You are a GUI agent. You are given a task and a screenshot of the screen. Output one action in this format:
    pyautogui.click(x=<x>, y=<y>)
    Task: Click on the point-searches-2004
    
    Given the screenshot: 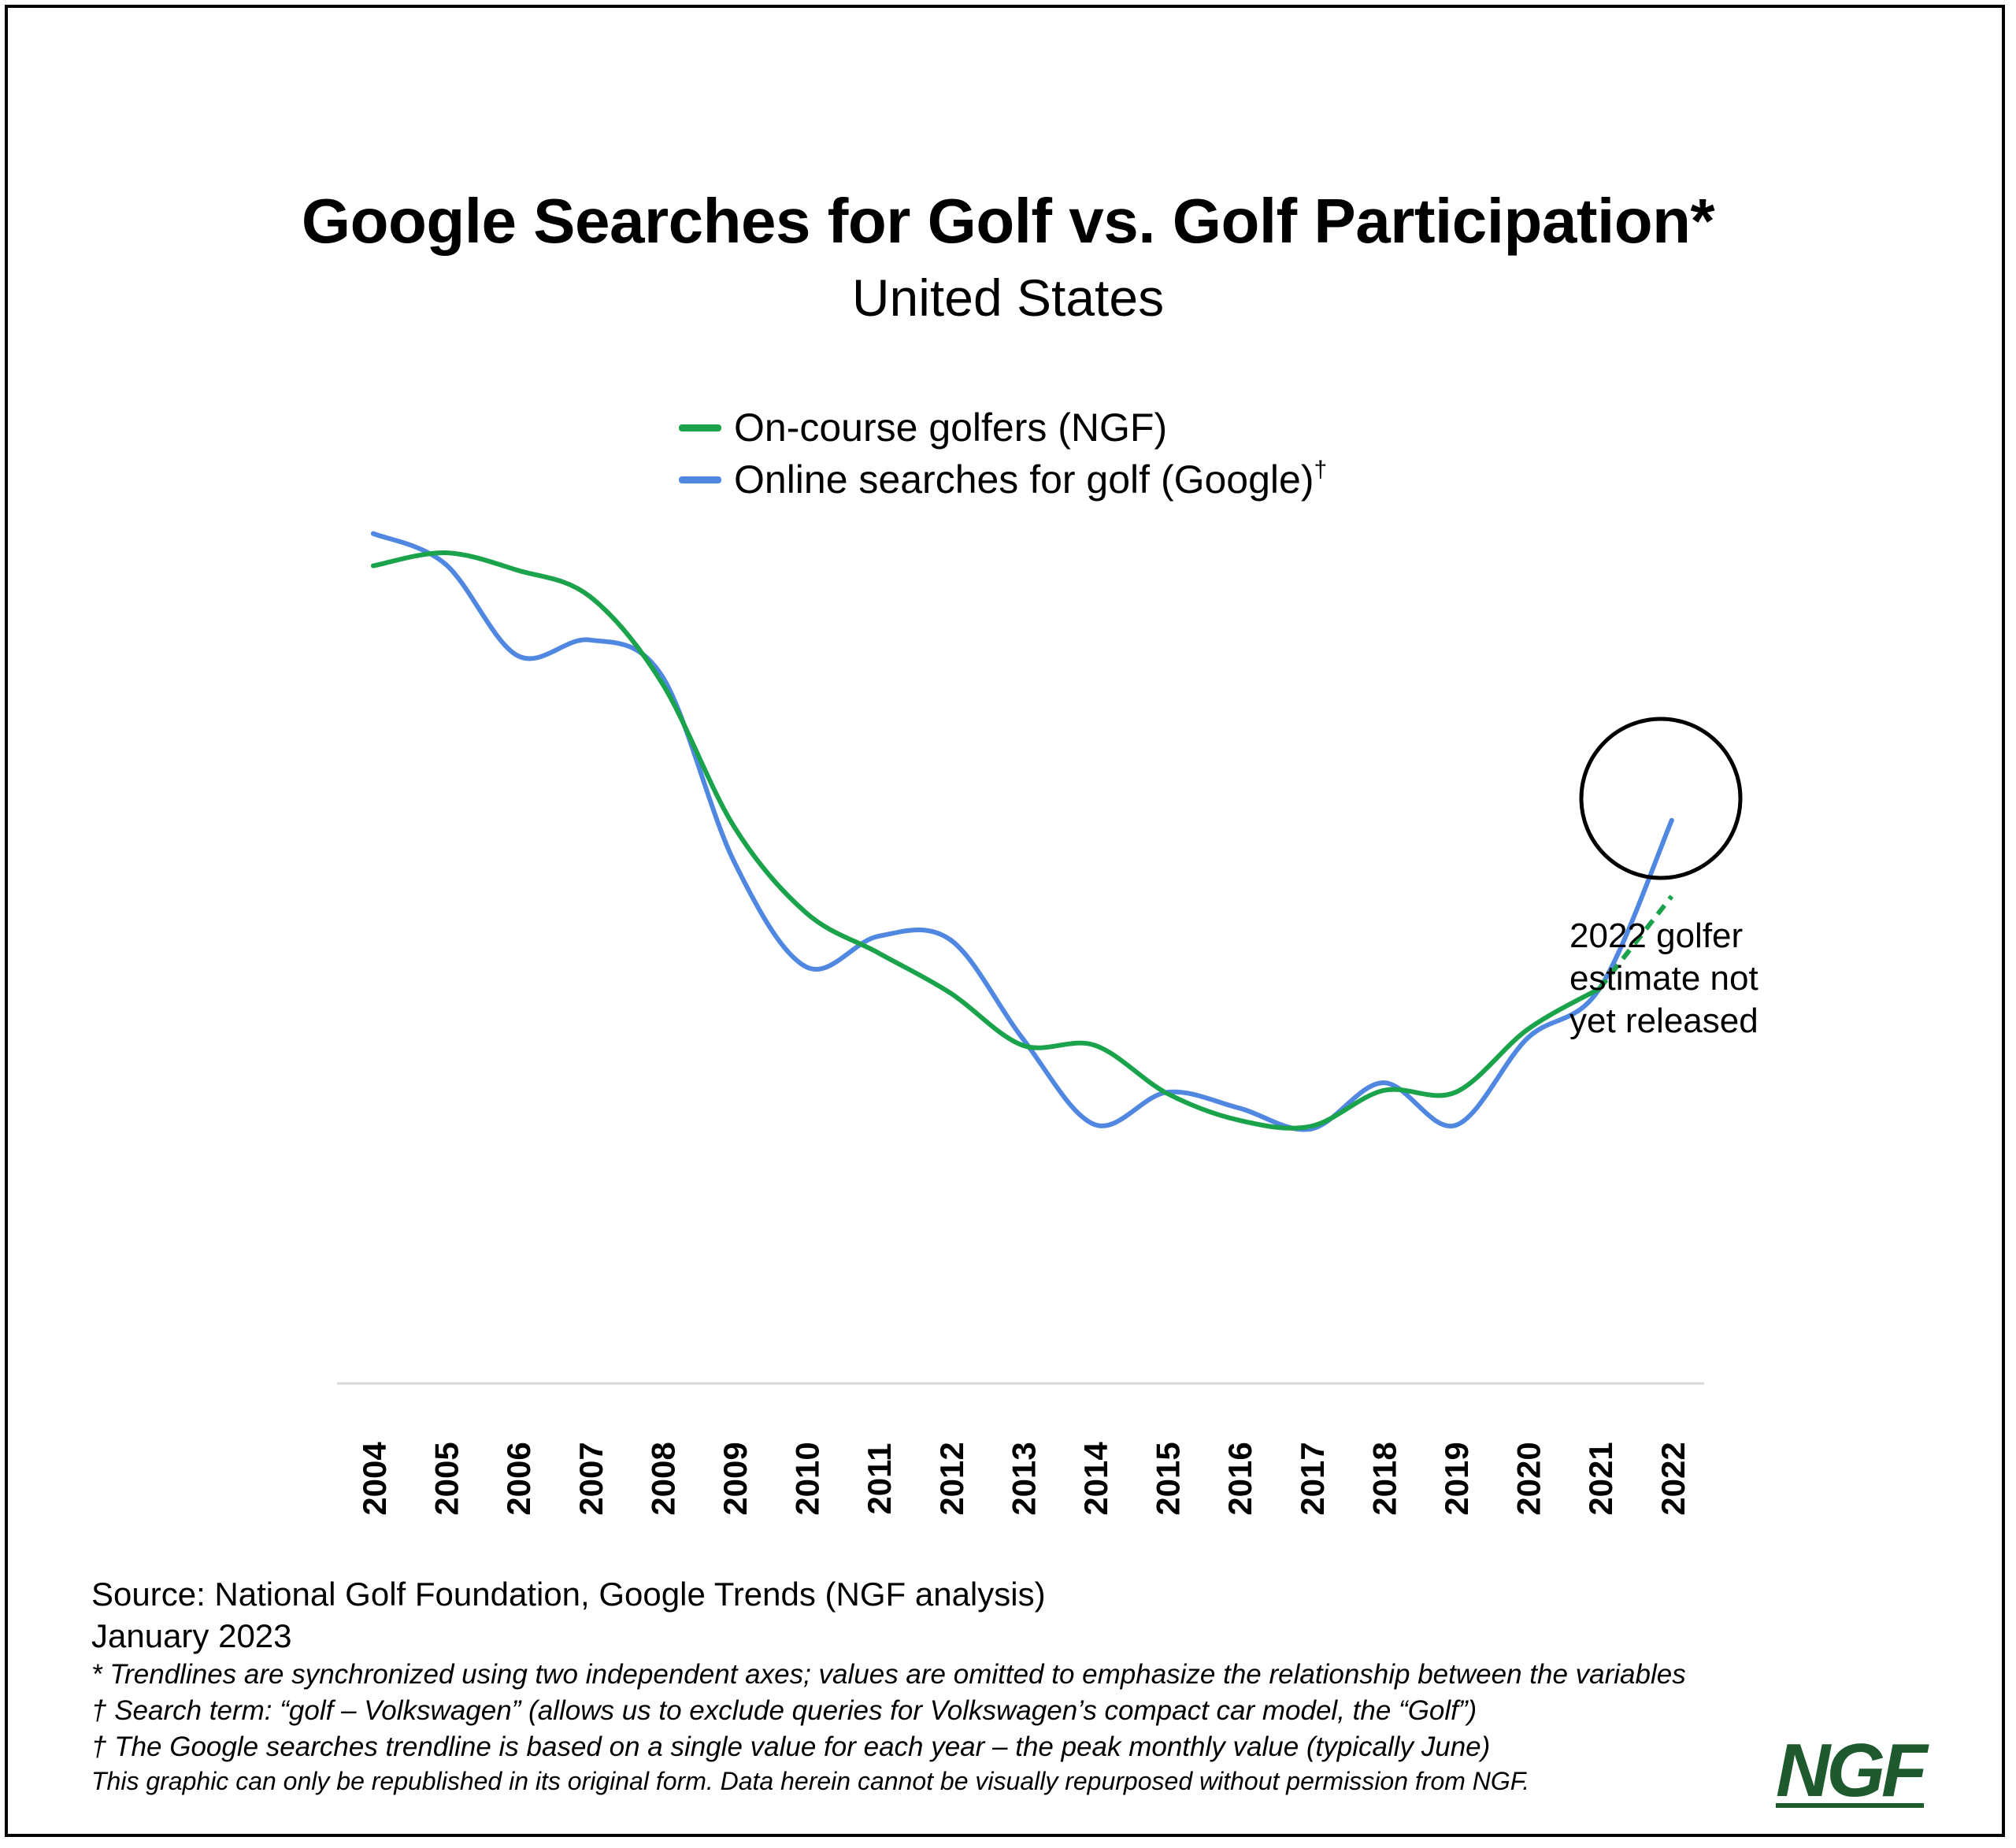 What is the action you would take?
    pyautogui.click(x=373, y=533)
    